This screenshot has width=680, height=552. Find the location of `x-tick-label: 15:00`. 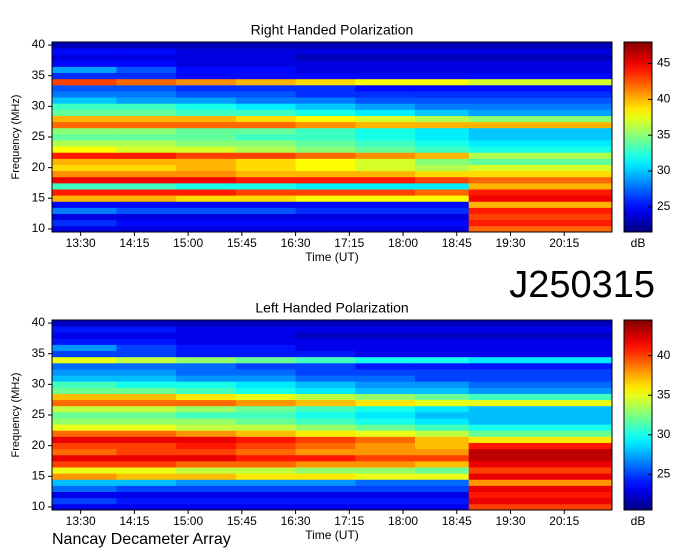

x-tick-label: 15:00 is located at coordinates (188, 521).